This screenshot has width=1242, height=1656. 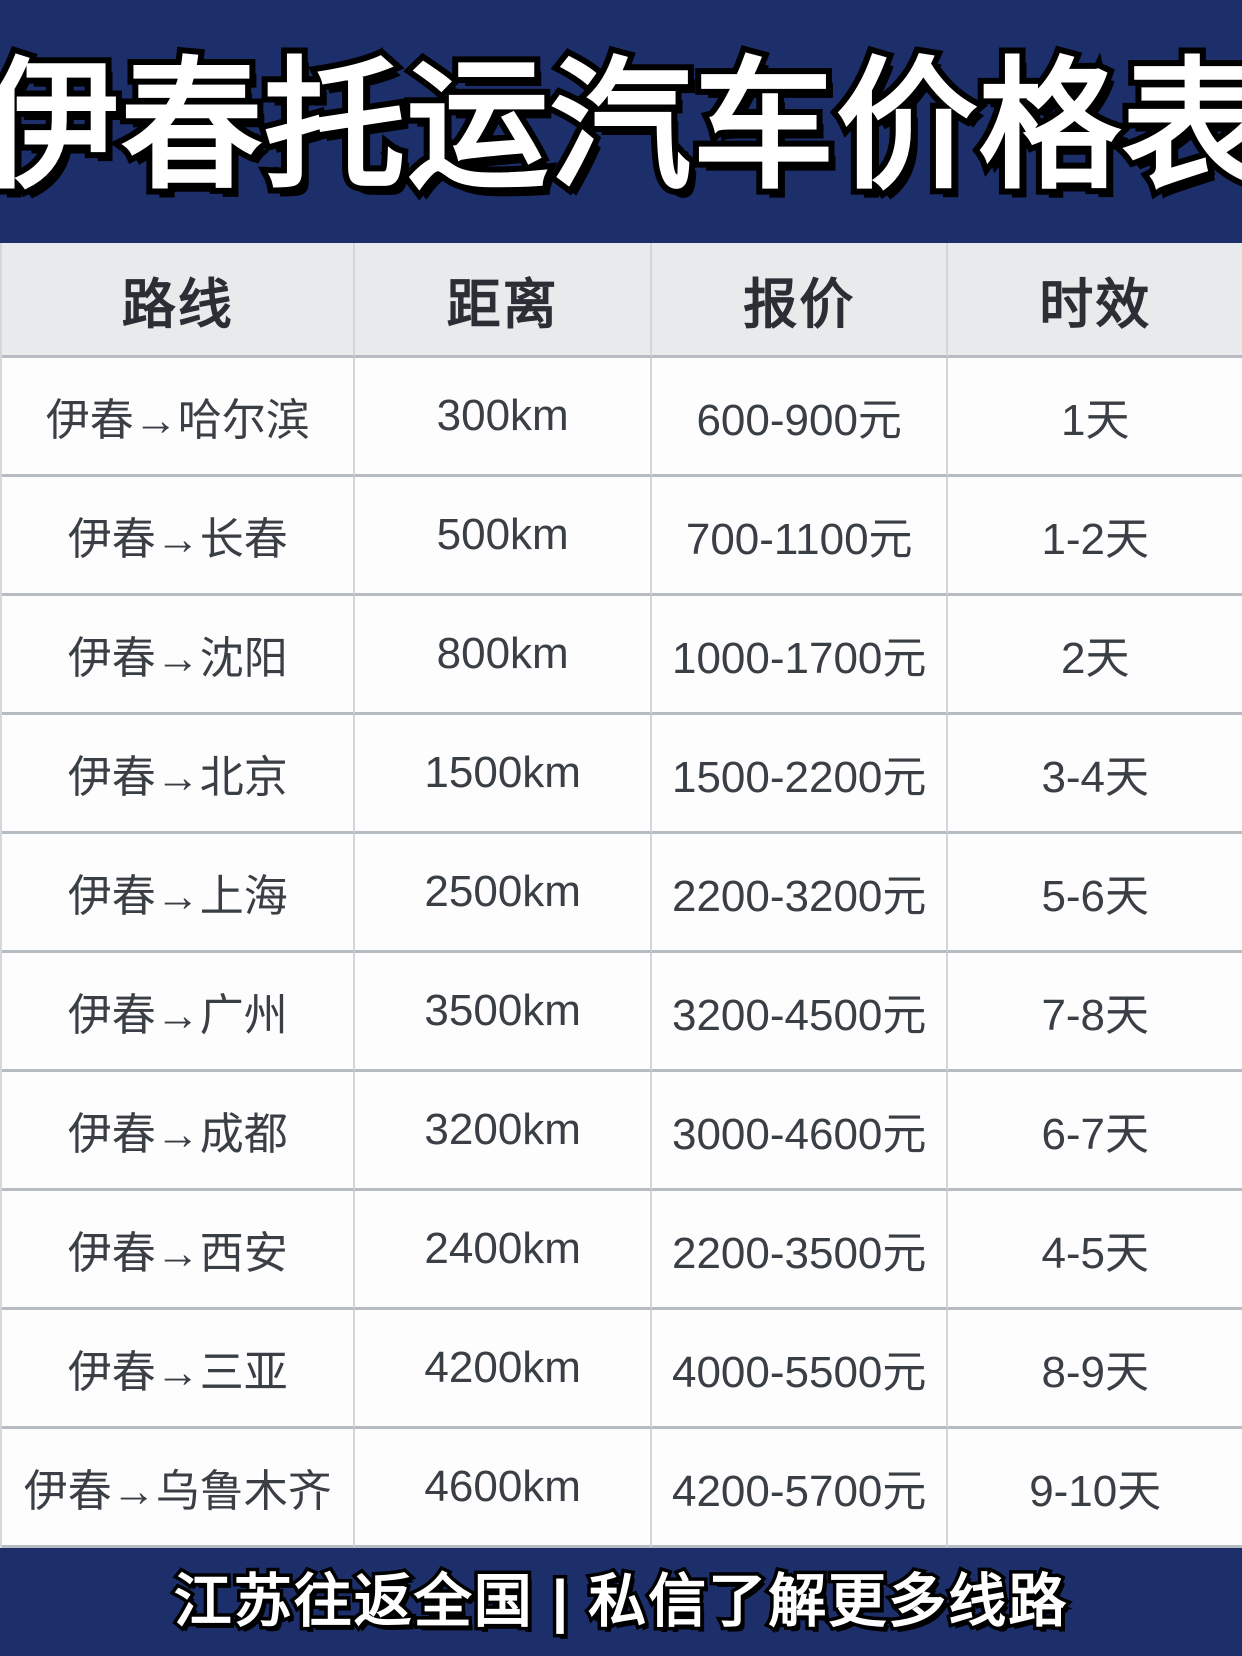 I want to click on price-cell: 3000-4600元, so click(x=800, y=1131).